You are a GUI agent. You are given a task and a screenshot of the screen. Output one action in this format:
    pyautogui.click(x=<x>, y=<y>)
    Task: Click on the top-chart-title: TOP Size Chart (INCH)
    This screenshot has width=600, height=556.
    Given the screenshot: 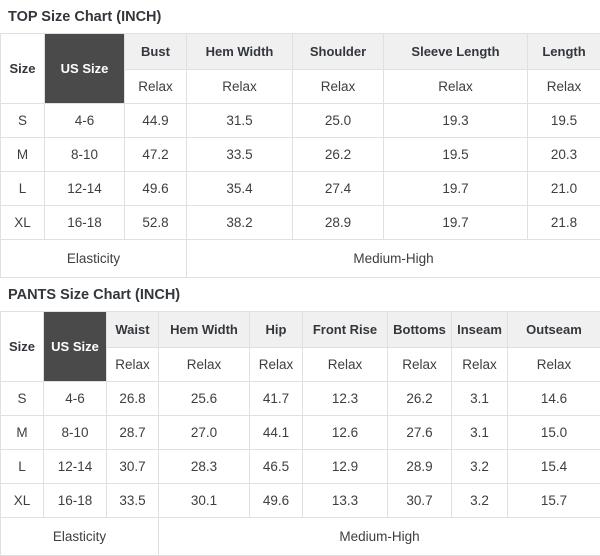 What is the action you would take?
    pyautogui.click(x=300, y=17)
    